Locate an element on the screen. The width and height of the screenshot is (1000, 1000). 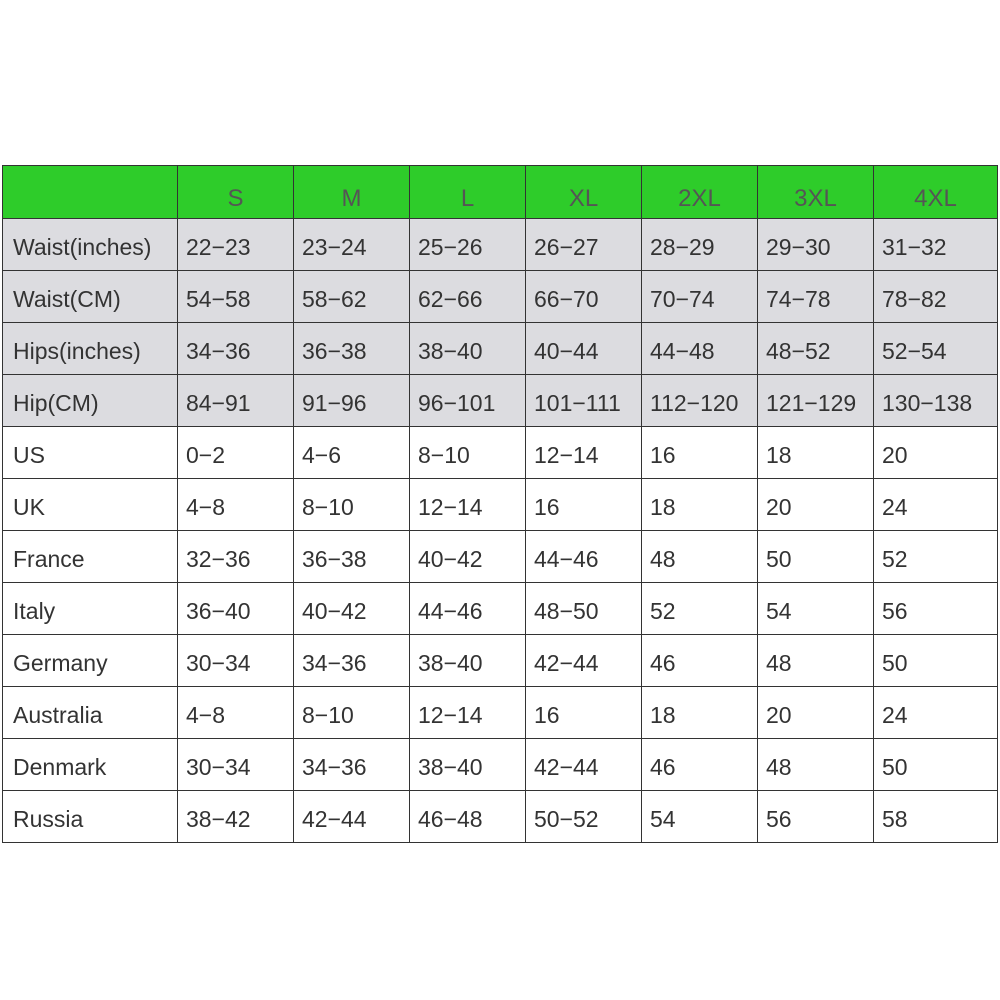
row-label: UK is located at coordinates (90, 504).